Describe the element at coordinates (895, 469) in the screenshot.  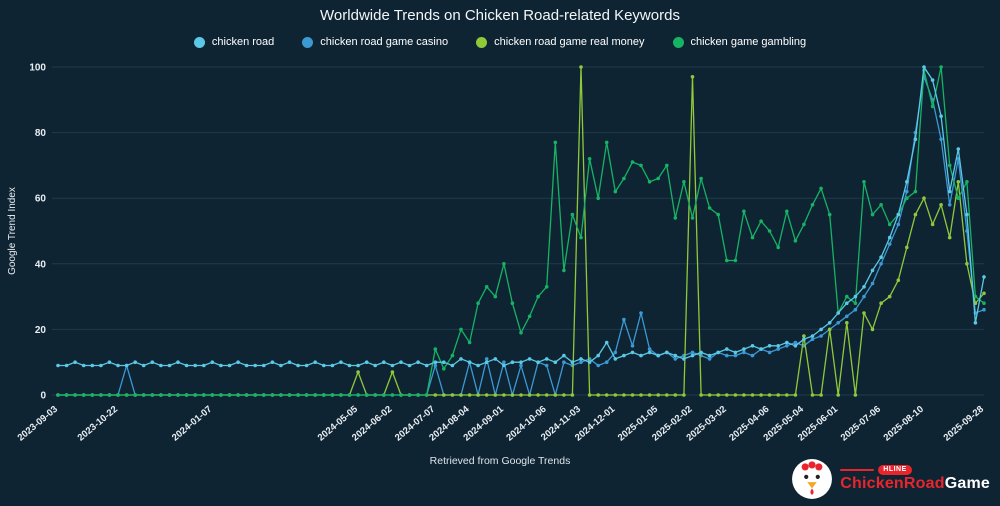
I see `logo-badge: HLINE` at that location.